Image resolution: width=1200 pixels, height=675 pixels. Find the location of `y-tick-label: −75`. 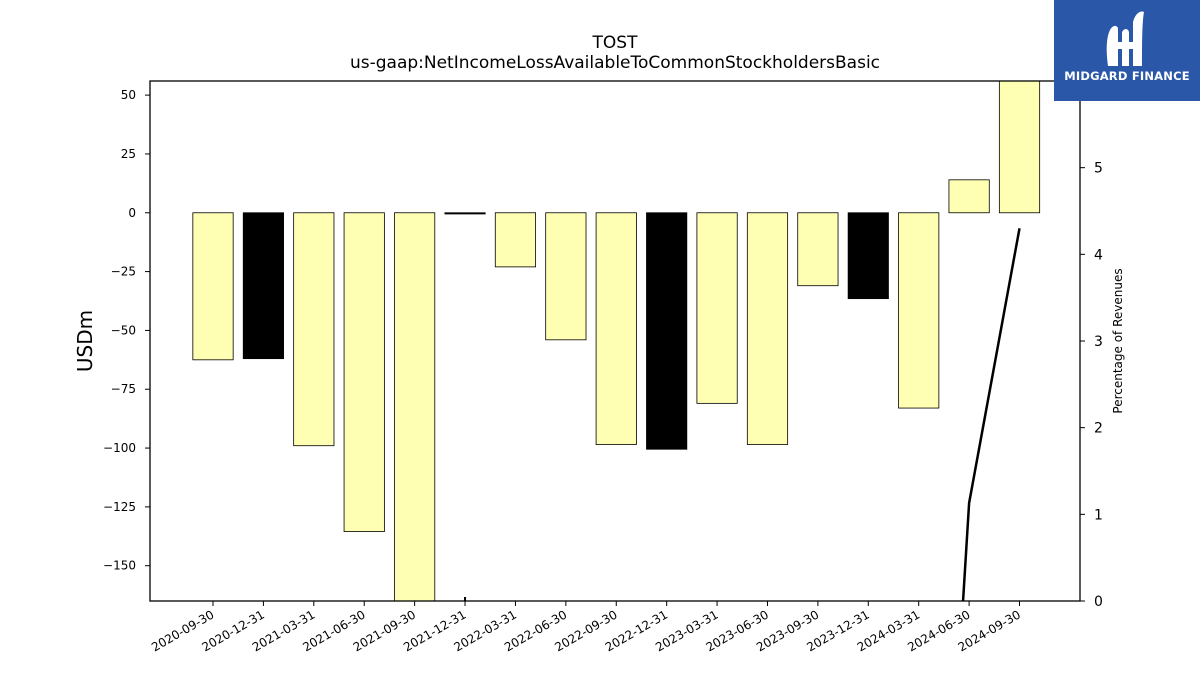

y-tick-label: −75 is located at coordinates (123, 389).